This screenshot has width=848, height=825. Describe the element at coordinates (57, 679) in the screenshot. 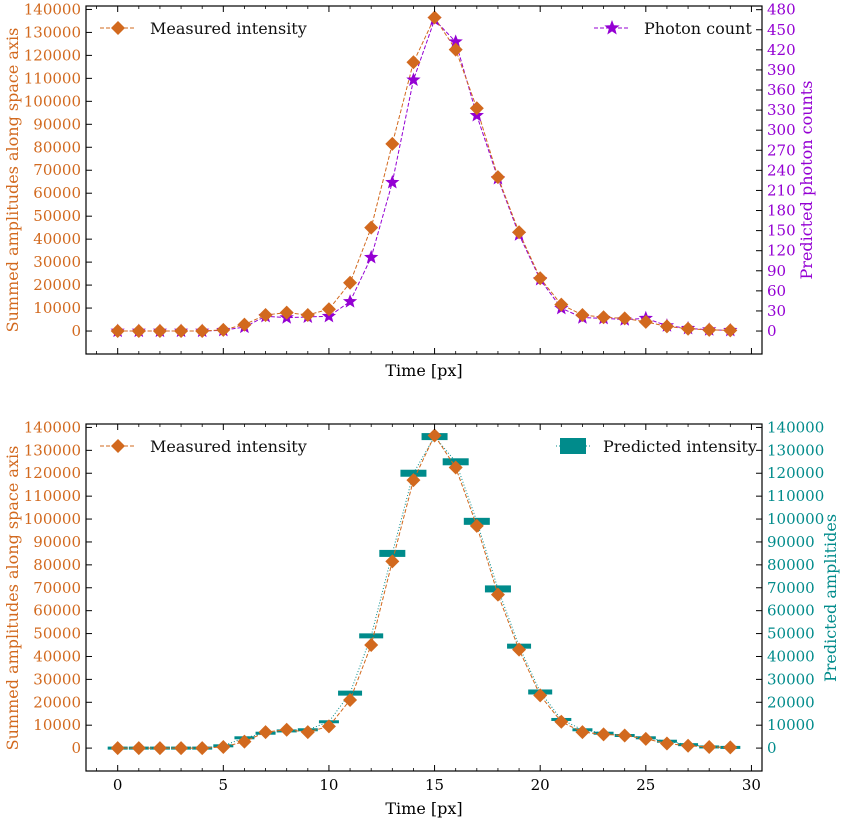

I see `y-left-tick-label: 30000` at that location.